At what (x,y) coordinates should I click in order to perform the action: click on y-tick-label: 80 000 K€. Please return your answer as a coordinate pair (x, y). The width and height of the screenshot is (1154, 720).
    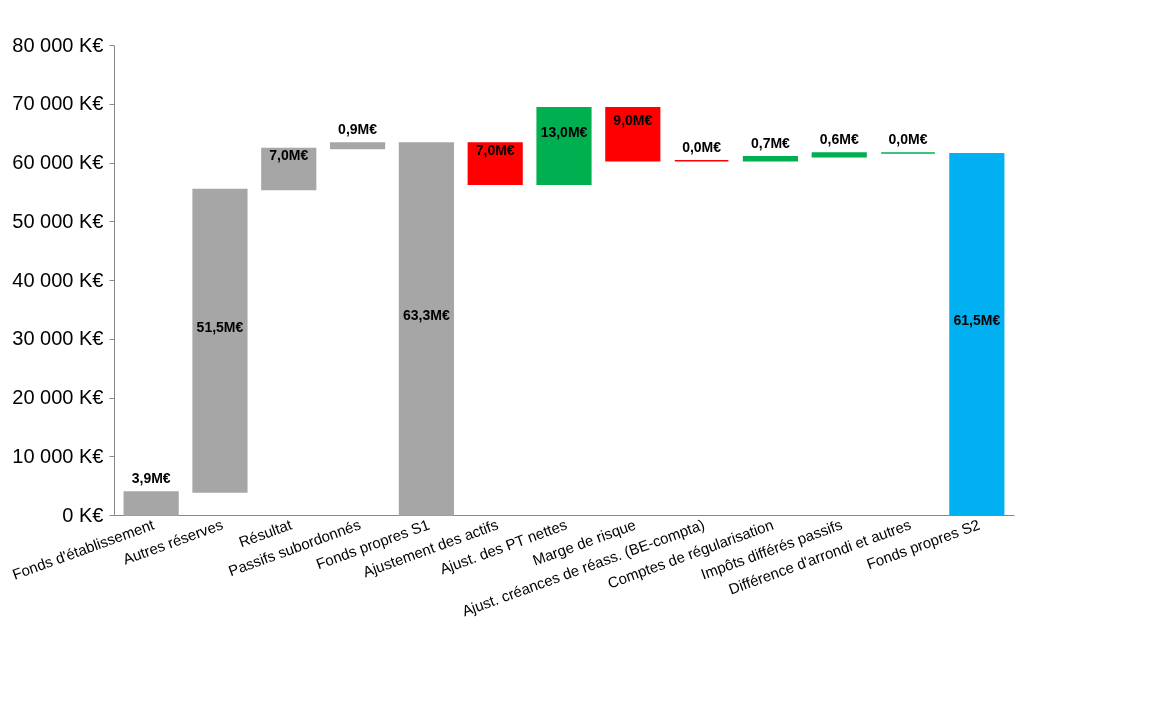
    Looking at the image, I should click on (58, 44).